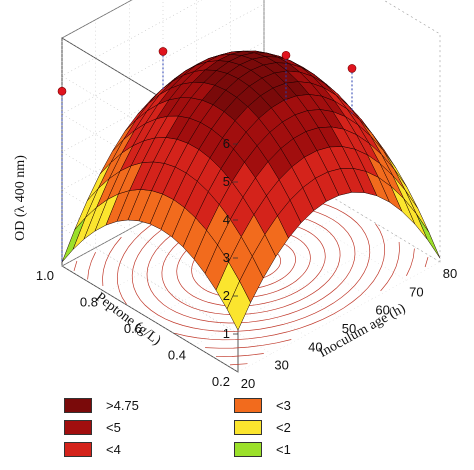  I want to click on z-tick-label: 4, so click(226, 219).